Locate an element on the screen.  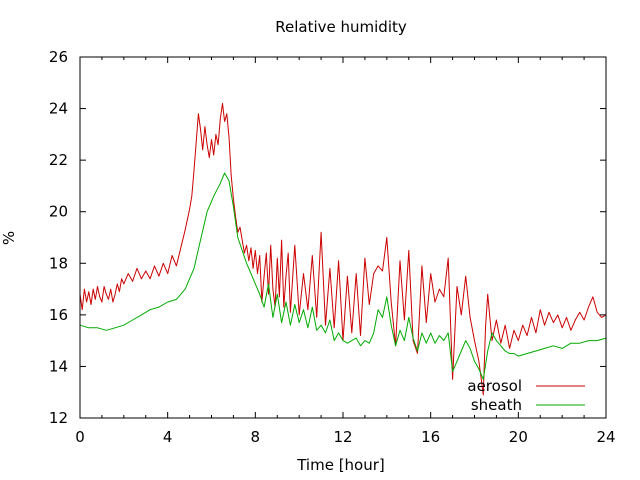
chart-title: Relative humidity is located at coordinates (341, 27).